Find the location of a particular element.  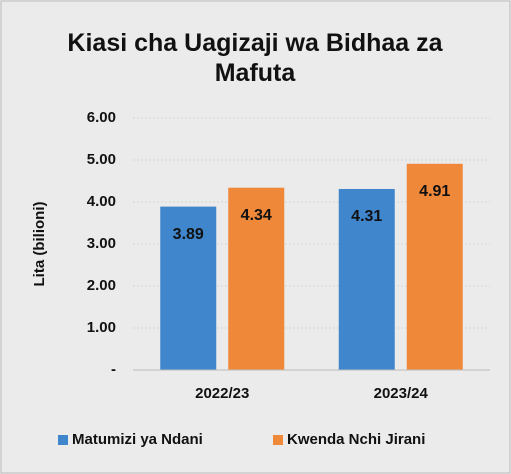

legend-label: Kwenda Nchi Jirani is located at coordinates (356, 439).